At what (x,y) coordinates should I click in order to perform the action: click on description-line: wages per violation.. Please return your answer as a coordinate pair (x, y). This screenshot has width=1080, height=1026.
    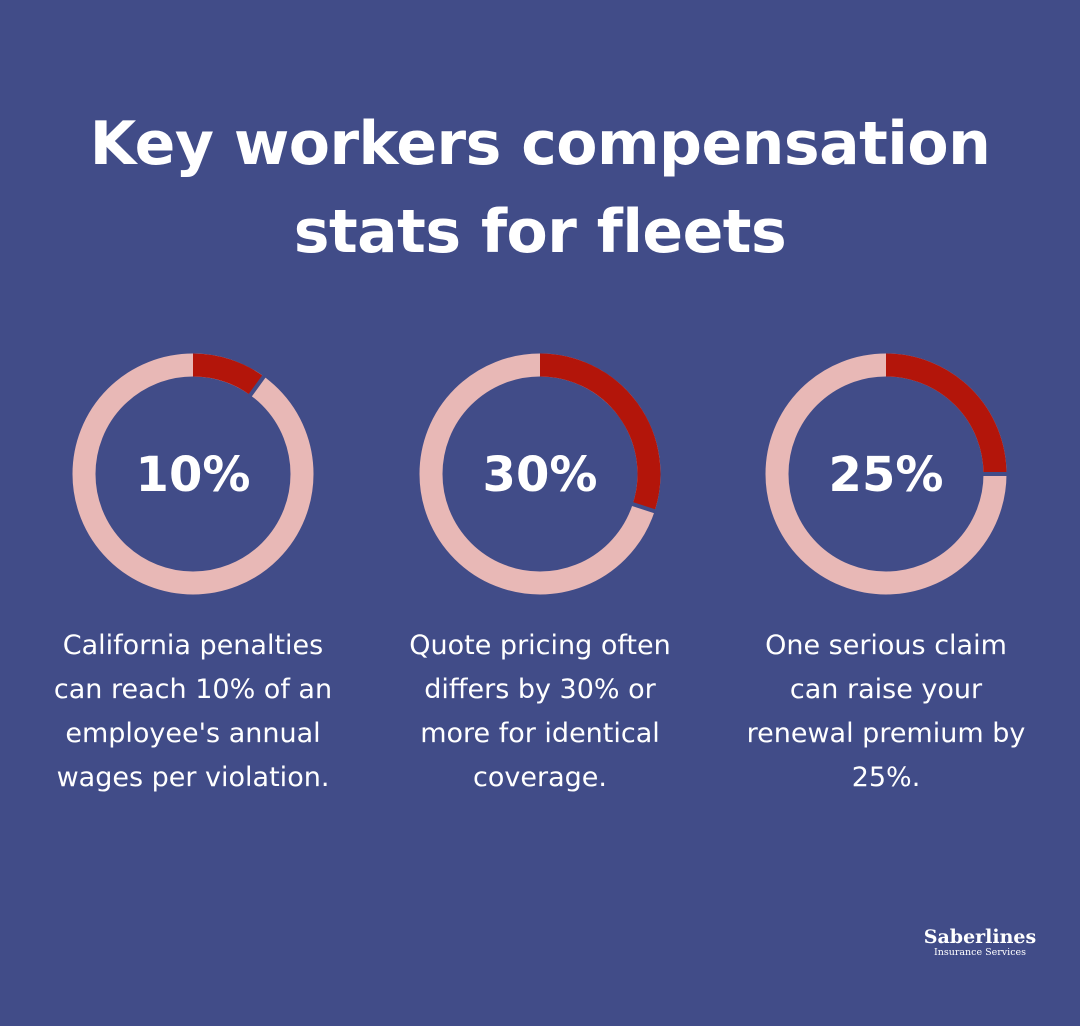
    Looking at the image, I should click on (193, 777).